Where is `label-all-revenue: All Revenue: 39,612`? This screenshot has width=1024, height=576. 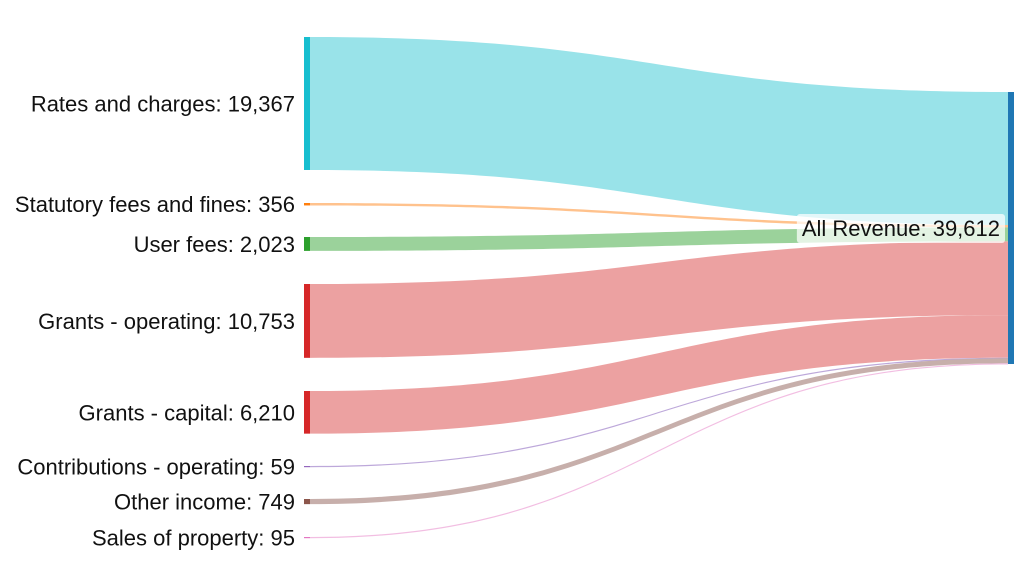 label-all-revenue: All Revenue: 39,612 is located at coordinates (901, 228).